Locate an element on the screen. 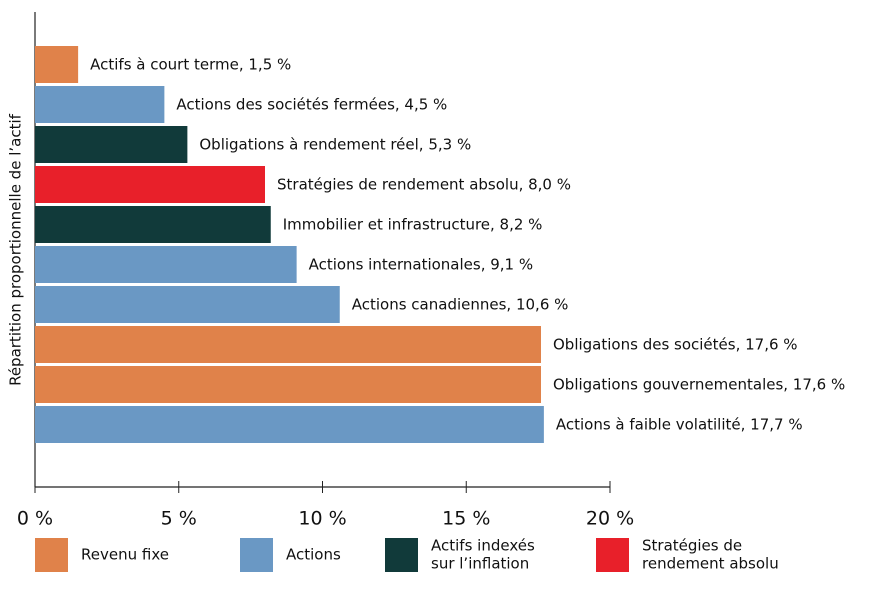 This screenshot has height=601, width=884. legend-label: rendement absolu is located at coordinates (710, 564).